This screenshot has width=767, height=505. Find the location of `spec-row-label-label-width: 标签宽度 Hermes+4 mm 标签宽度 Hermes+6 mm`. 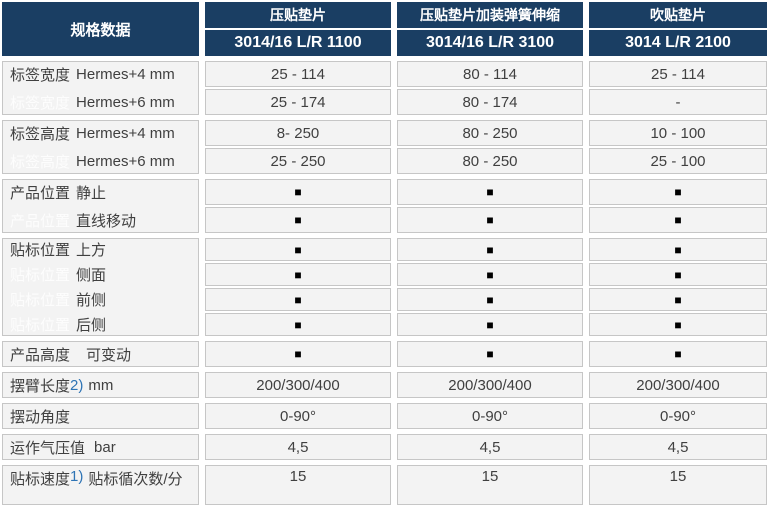

spec-row-label-label-width: 标签宽度 Hermes+4 mm 标签宽度 Hermes+6 mm is located at coordinates (100, 88).